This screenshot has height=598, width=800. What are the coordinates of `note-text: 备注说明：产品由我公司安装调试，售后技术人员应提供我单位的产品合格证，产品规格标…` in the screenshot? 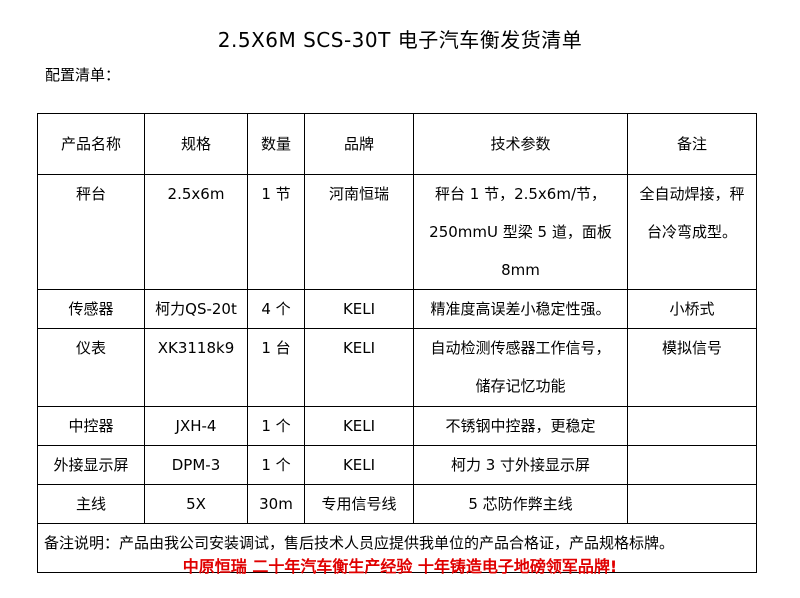 It's located at (397, 548).